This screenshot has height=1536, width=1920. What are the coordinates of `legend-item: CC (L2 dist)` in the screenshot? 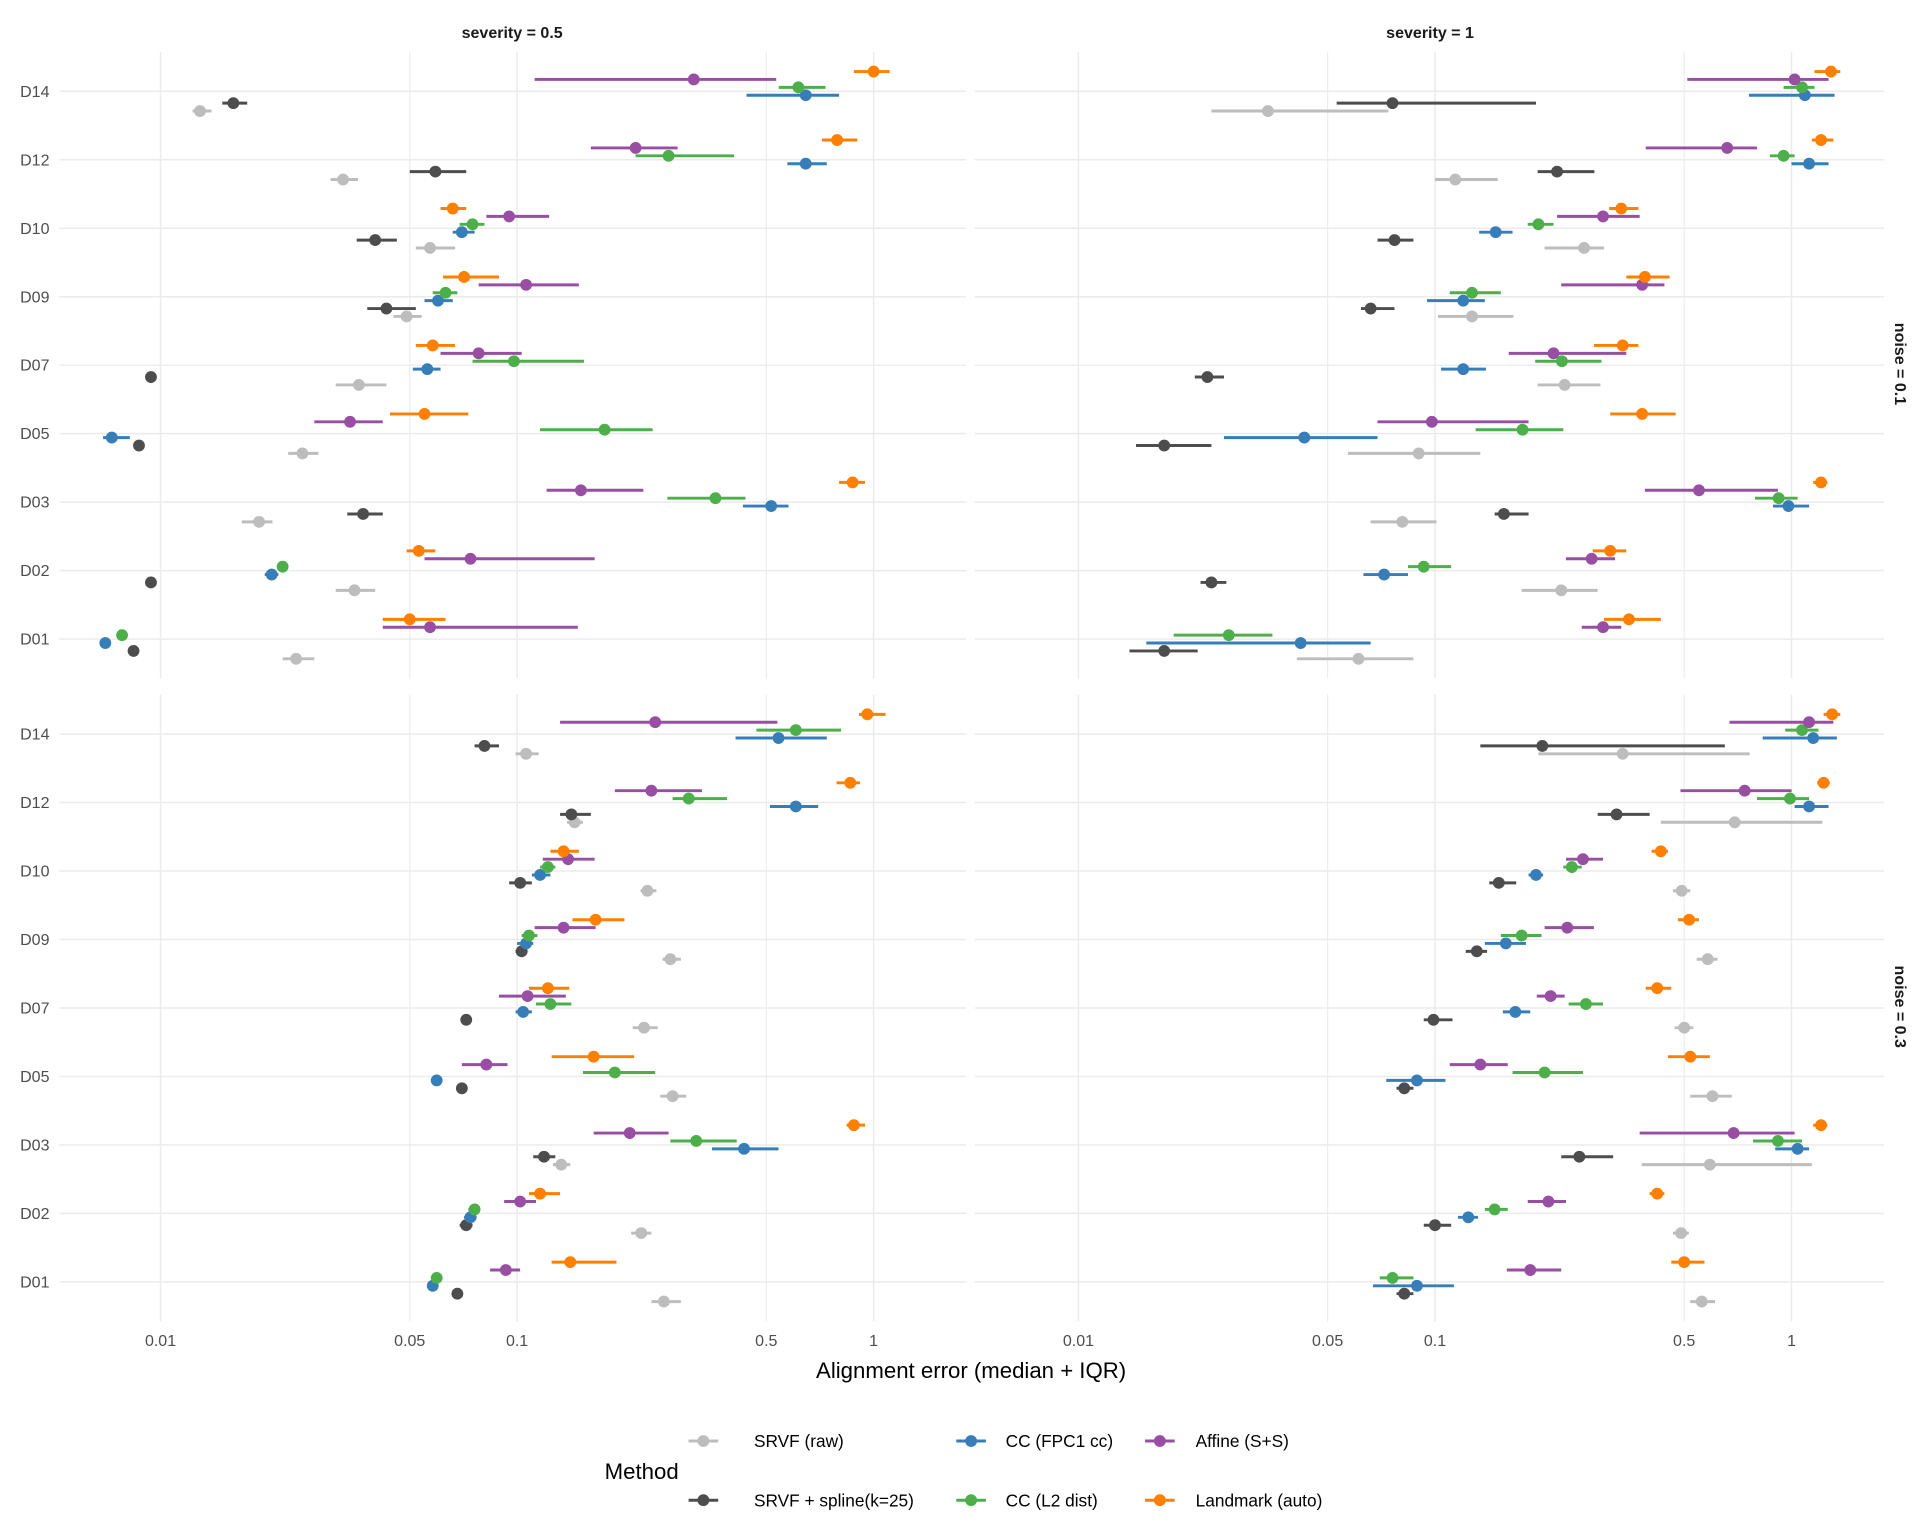 It's located at (1027, 1500).